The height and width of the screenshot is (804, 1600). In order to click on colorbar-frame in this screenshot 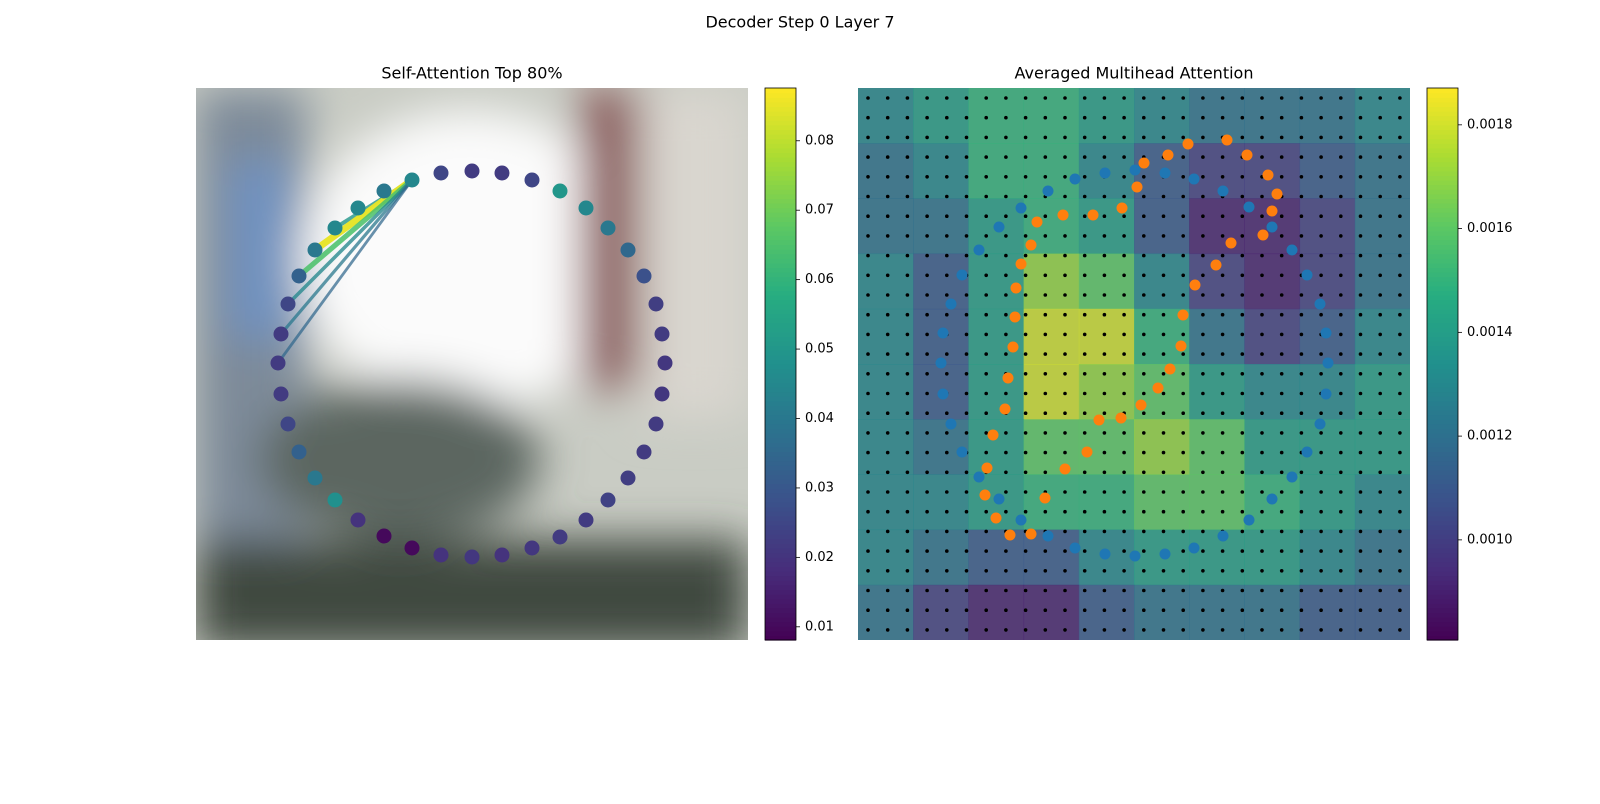, I will do `click(780, 364)`.